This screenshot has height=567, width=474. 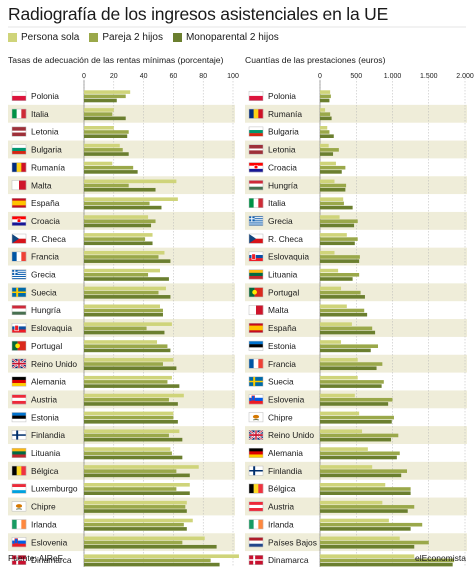 I want to click on panel-2-flag-r-checa-icon-border, so click(x=256, y=238).